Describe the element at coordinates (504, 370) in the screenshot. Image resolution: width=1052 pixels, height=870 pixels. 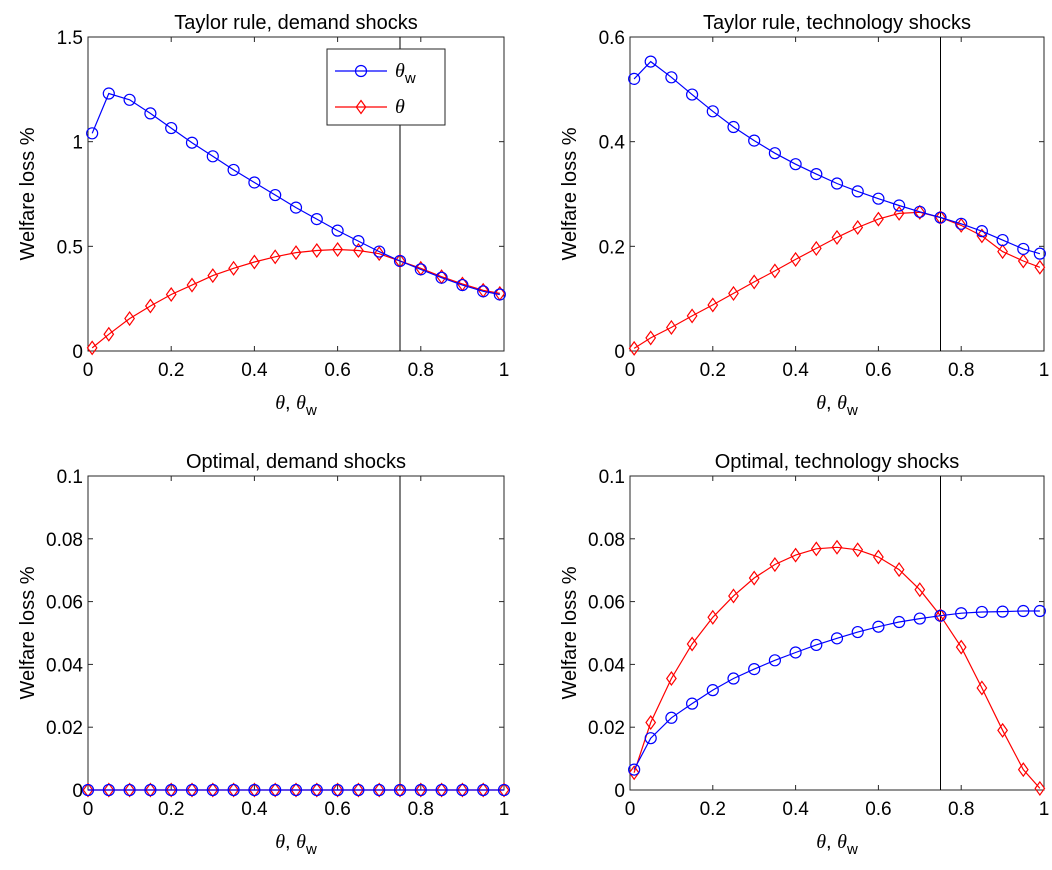
I see `x-tick-label: 1` at that location.